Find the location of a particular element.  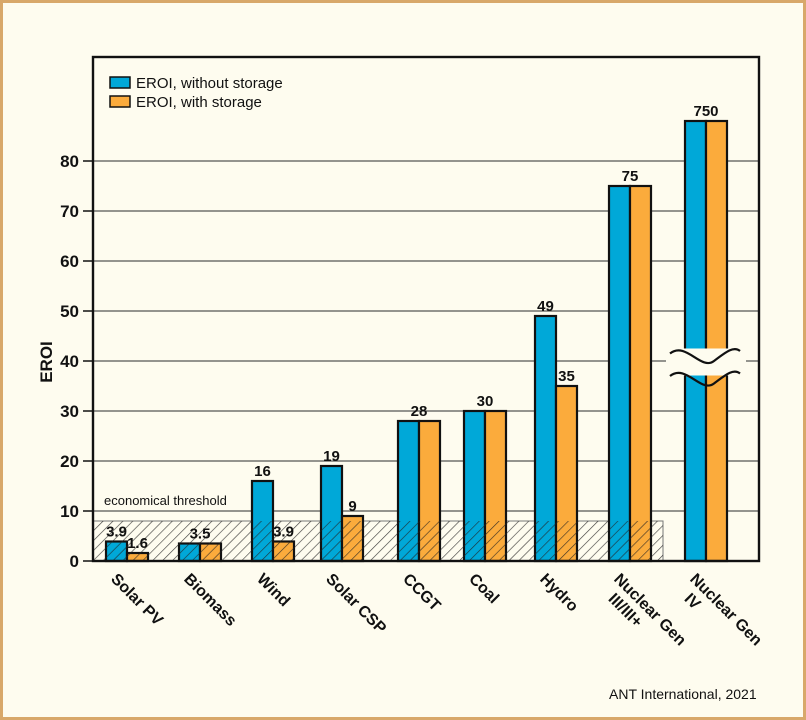

data-label: 3.5 is located at coordinates (200, 534).